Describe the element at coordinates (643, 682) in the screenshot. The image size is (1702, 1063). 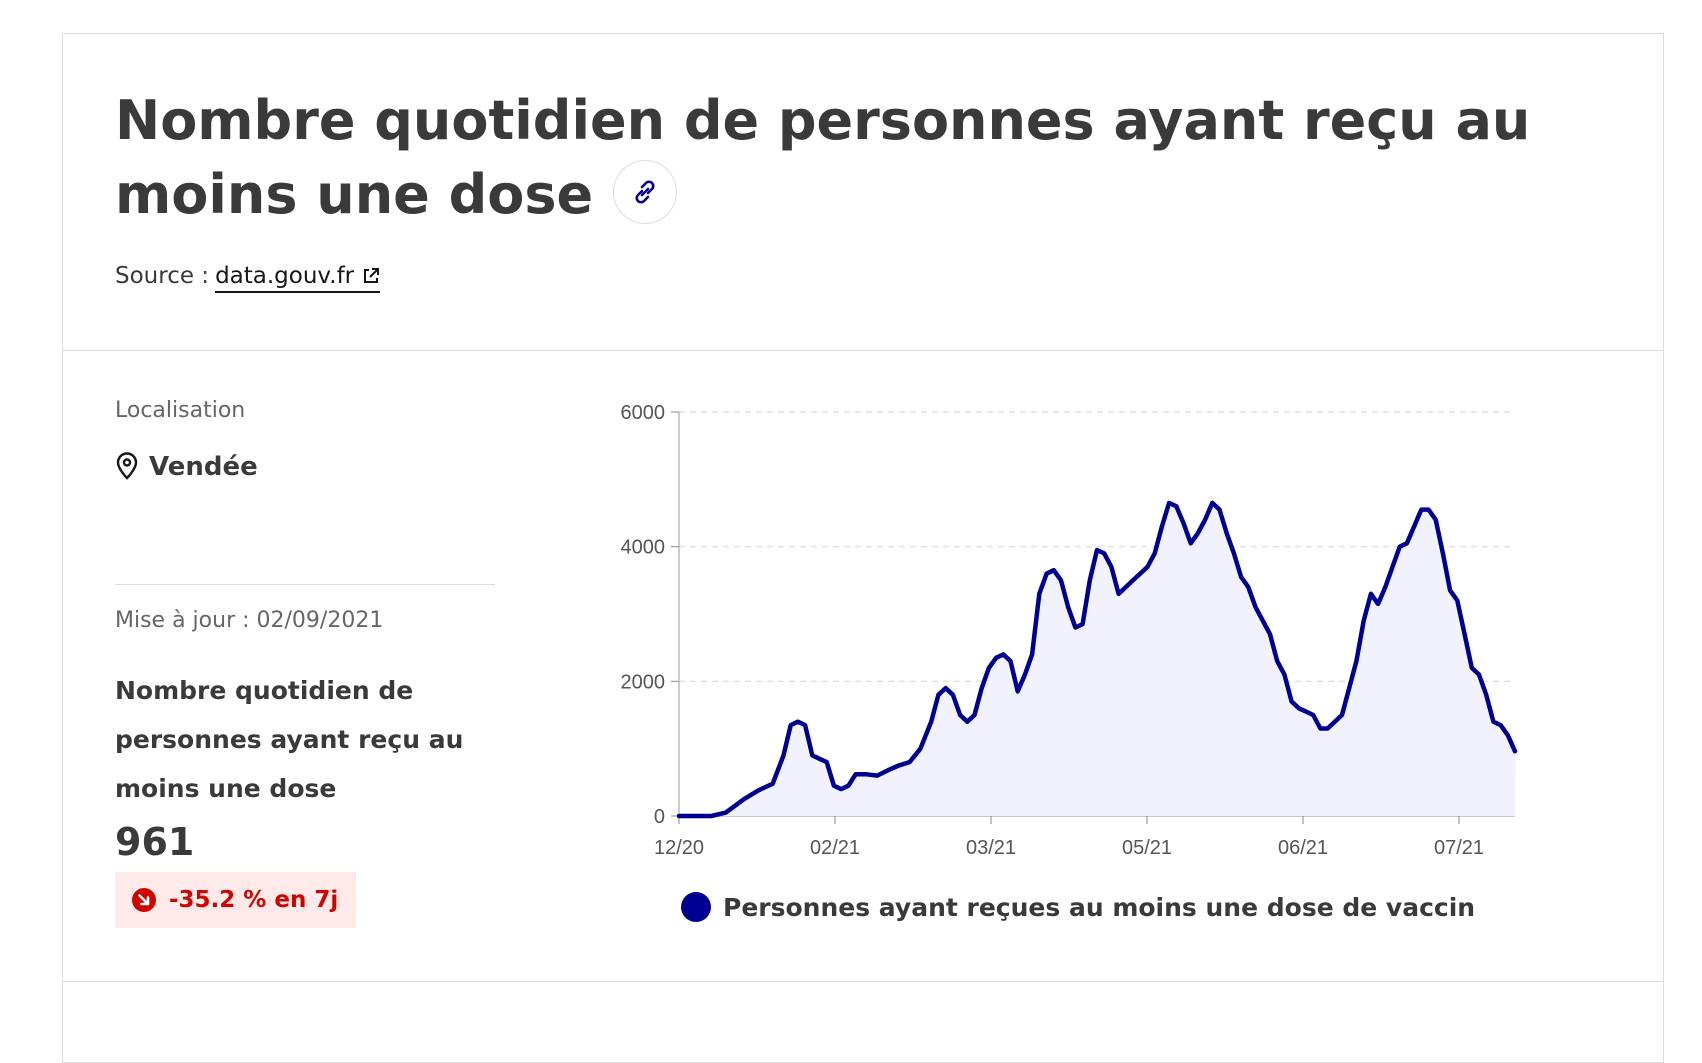
I see `y-tick-label: 2000` at that location.